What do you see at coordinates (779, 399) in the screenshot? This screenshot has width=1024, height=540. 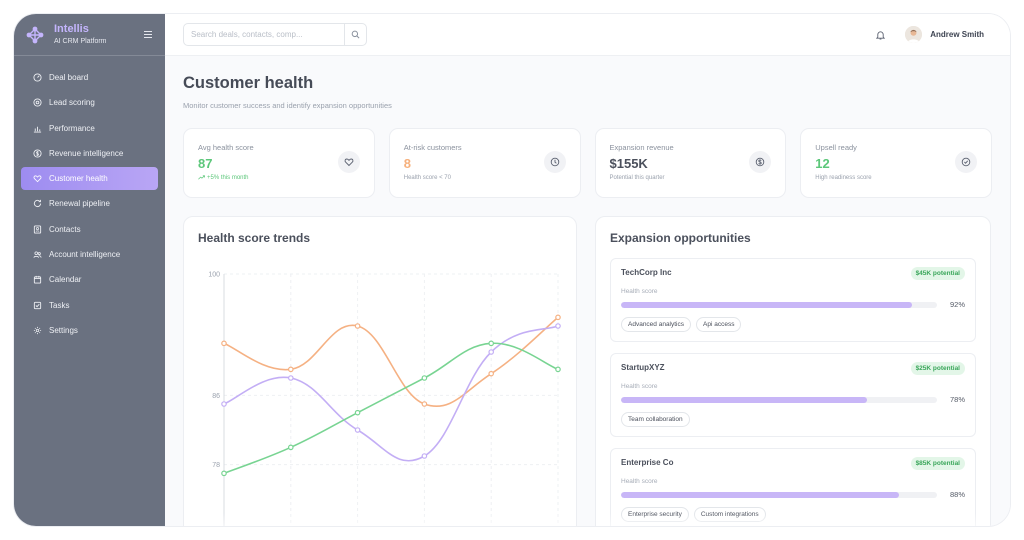 I see `health-score-bar` at bounding box center [779, 399].